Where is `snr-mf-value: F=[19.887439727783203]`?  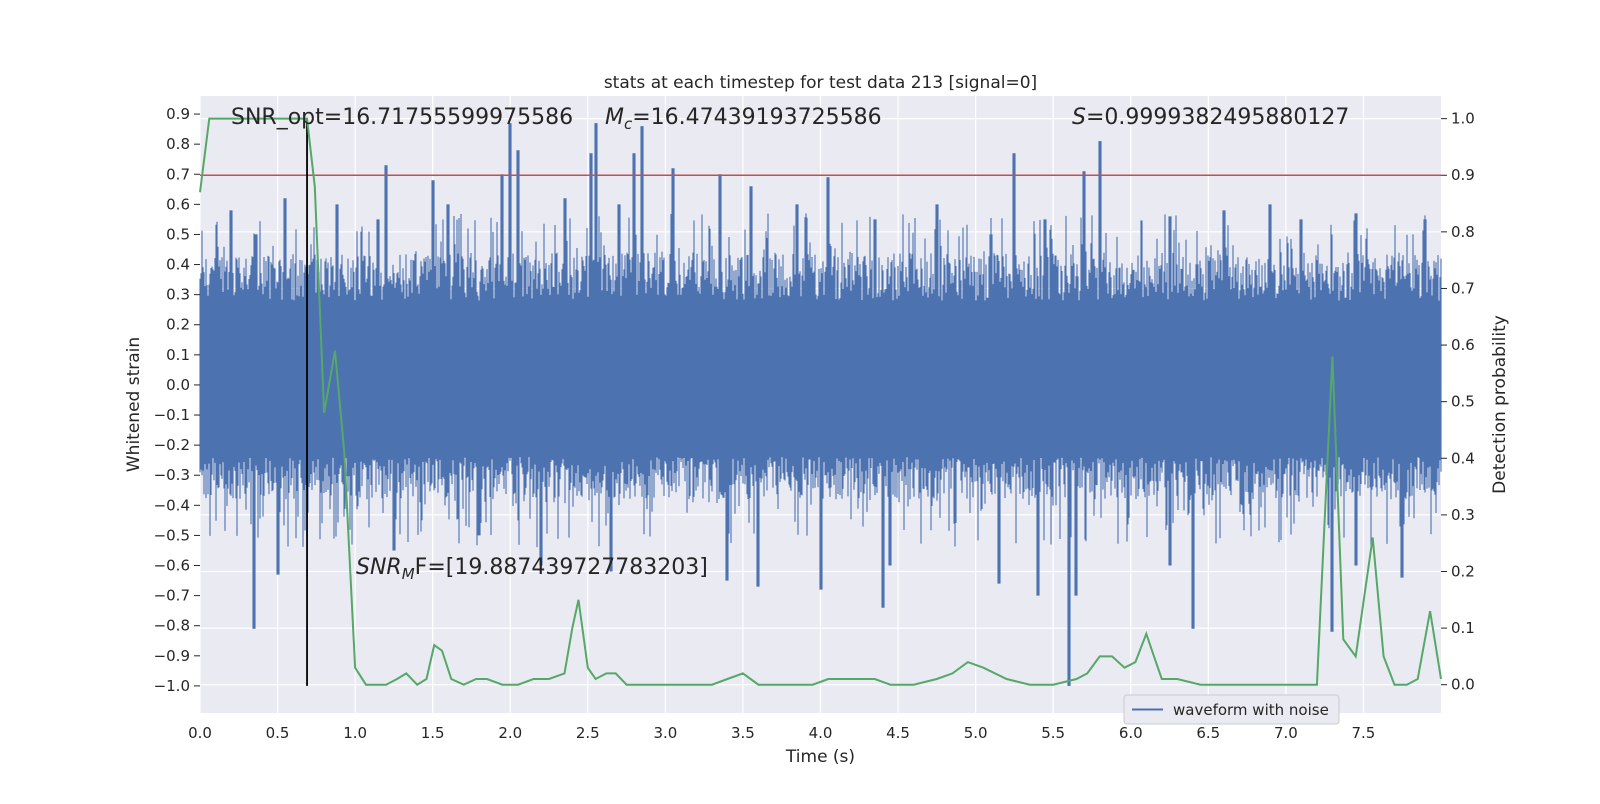 snr-mf-value: F=[19.887439727783203] is located at coordinates (561, 567).